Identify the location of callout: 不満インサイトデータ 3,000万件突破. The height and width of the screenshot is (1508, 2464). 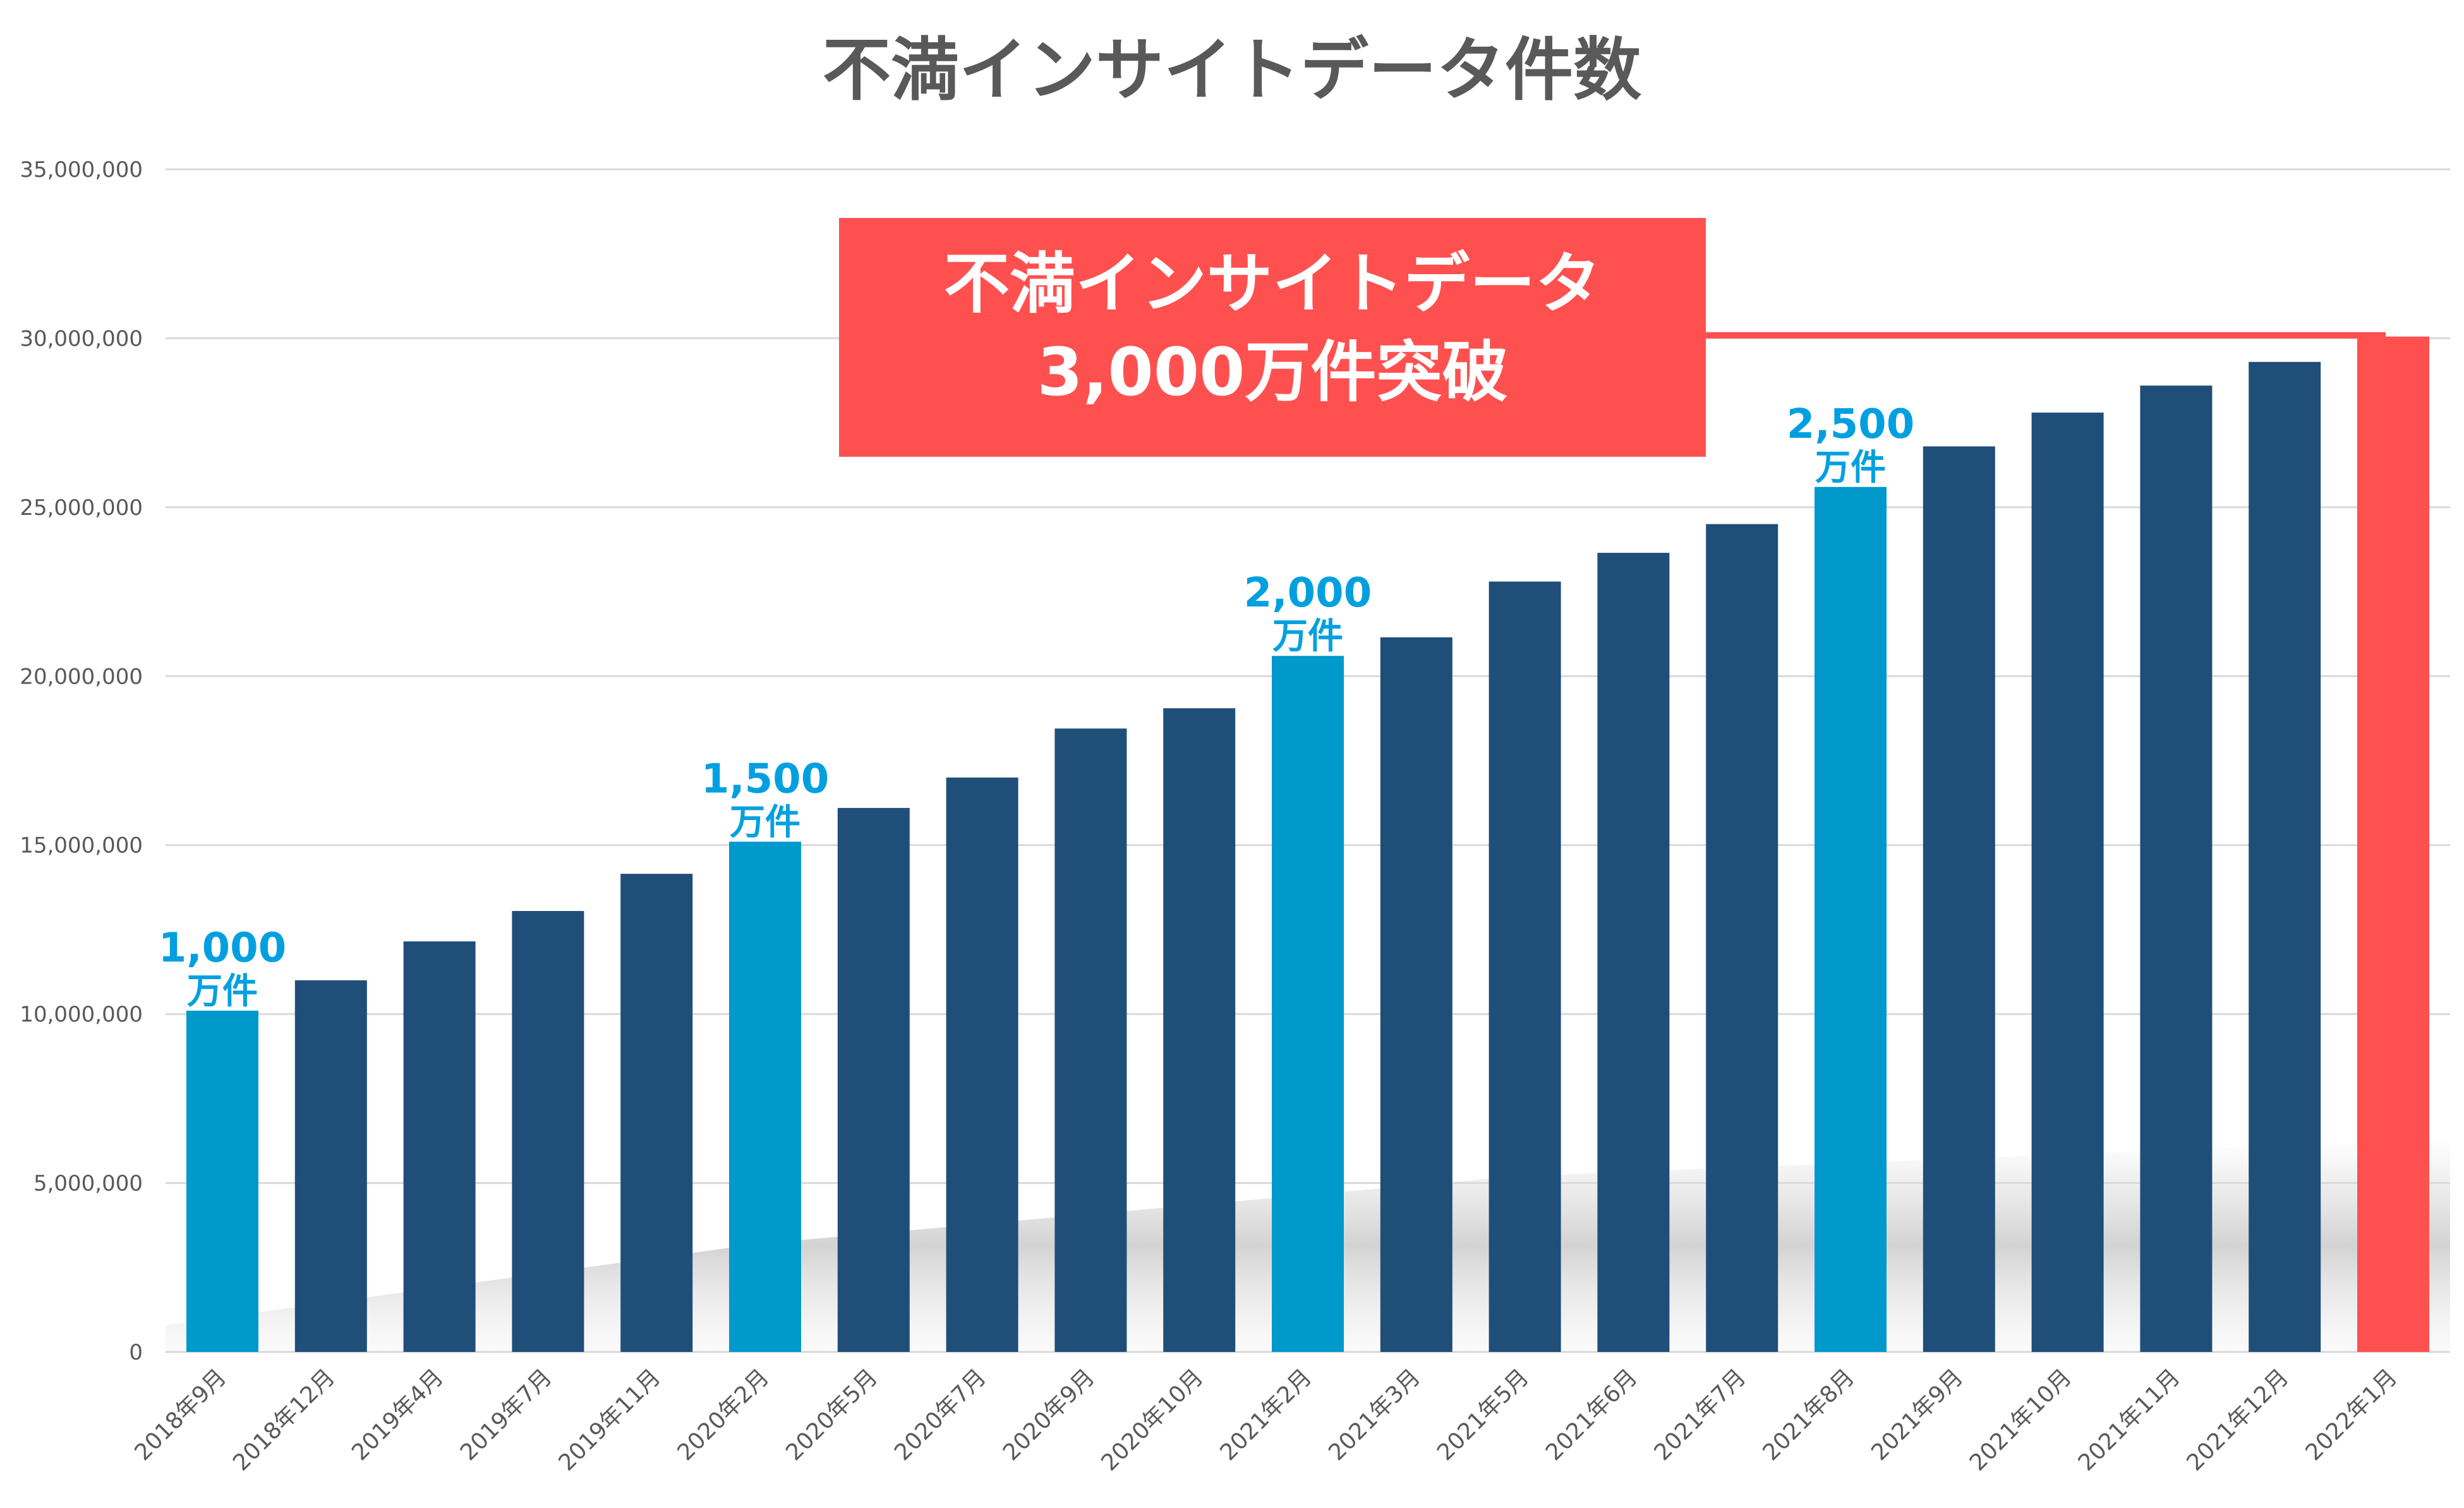
(1612, 337).